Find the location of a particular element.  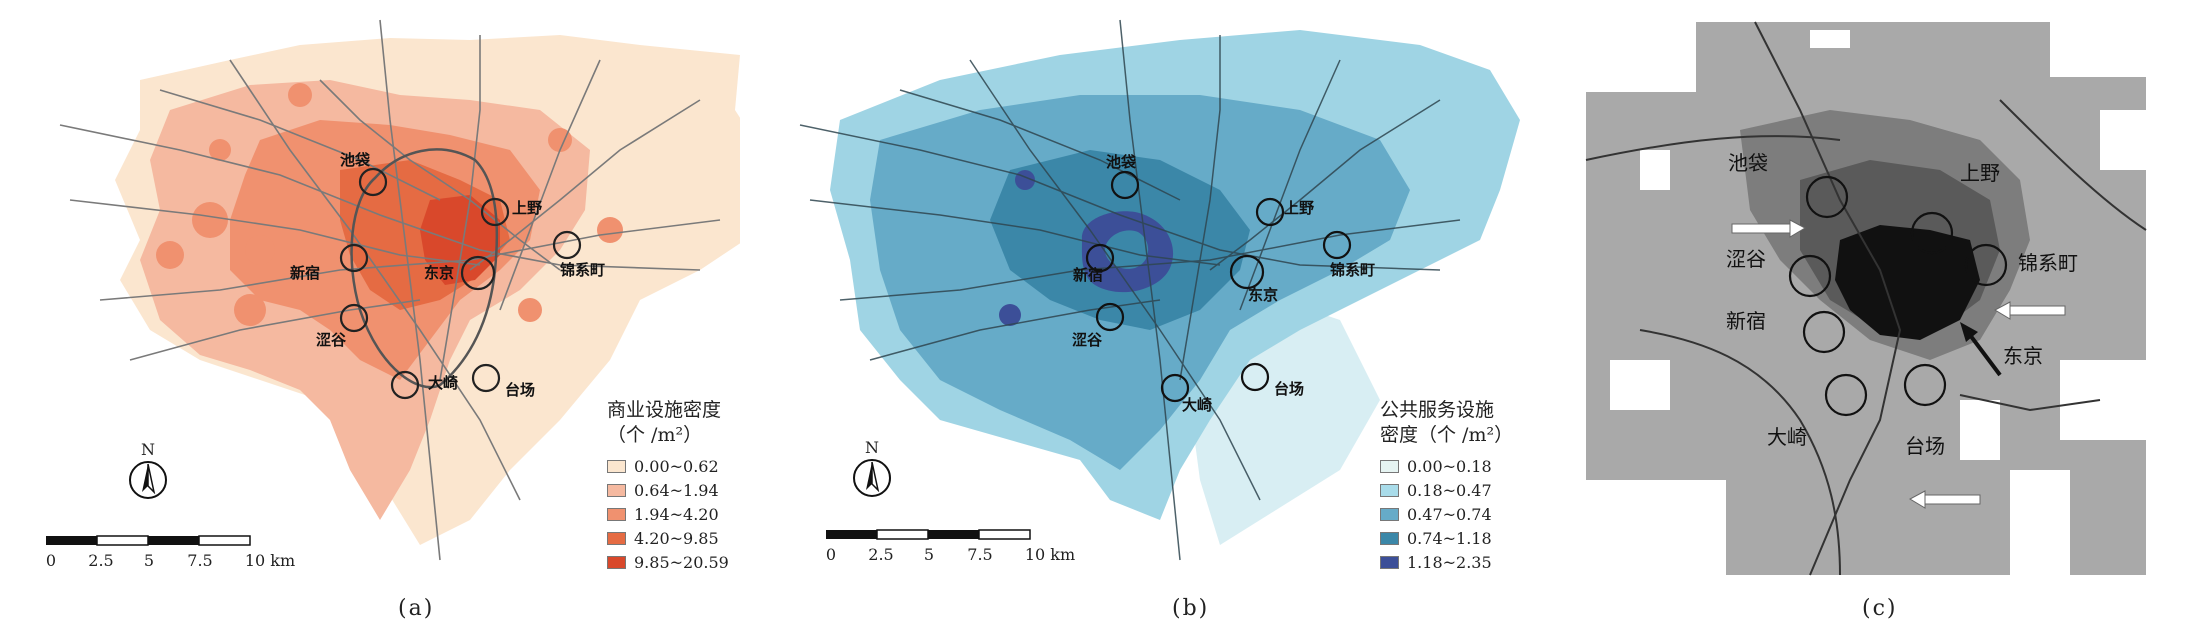

scale-ticks: 0 2.5 5 7.5 10 km is located at coordinates (170, 561).